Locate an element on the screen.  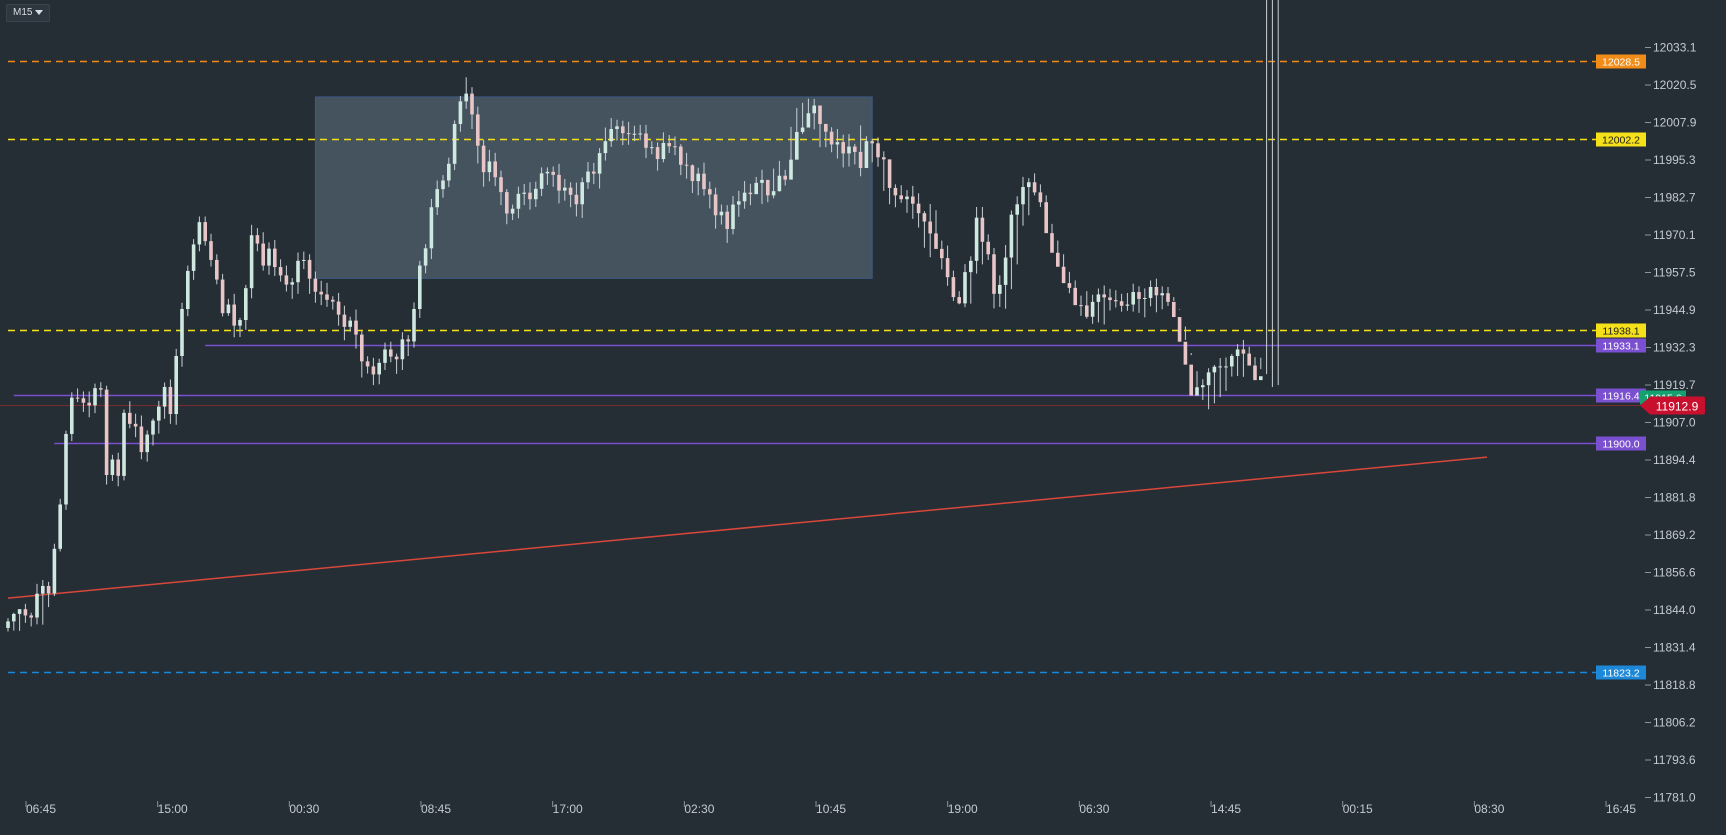
level-tag-text: 11823.2 is located at coordinates (1620, 674).